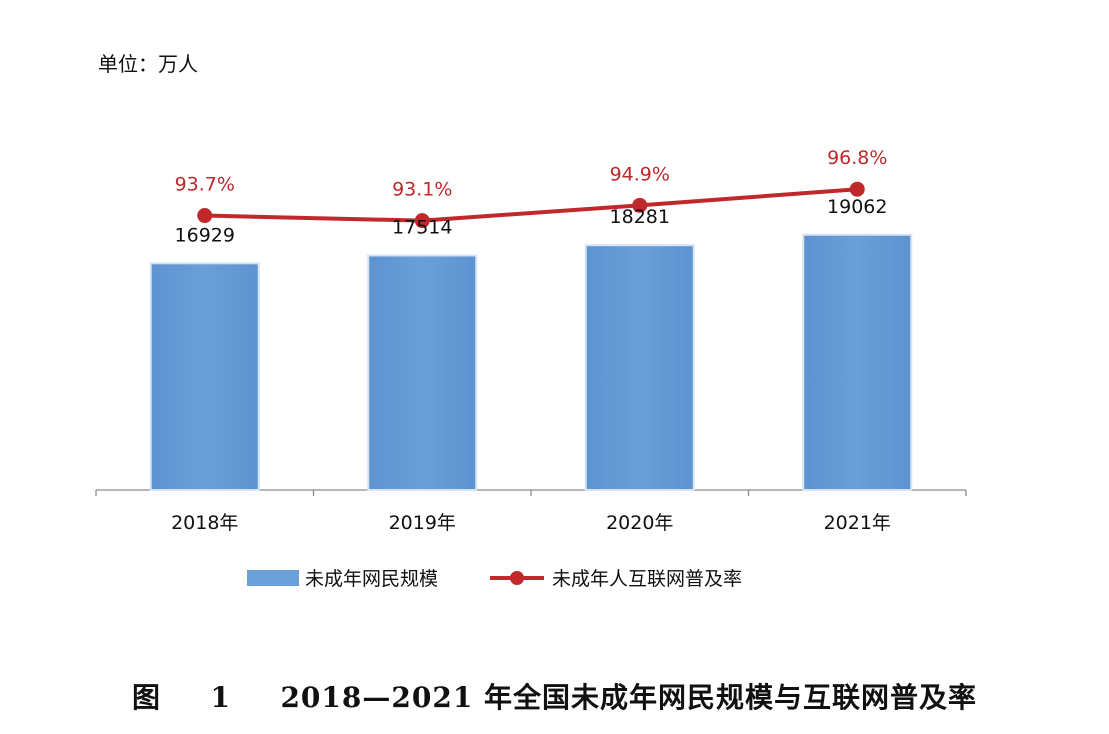 This screenshot has width=1109, height=734. I want to click on rate-point-2021年, so click(857, 189).